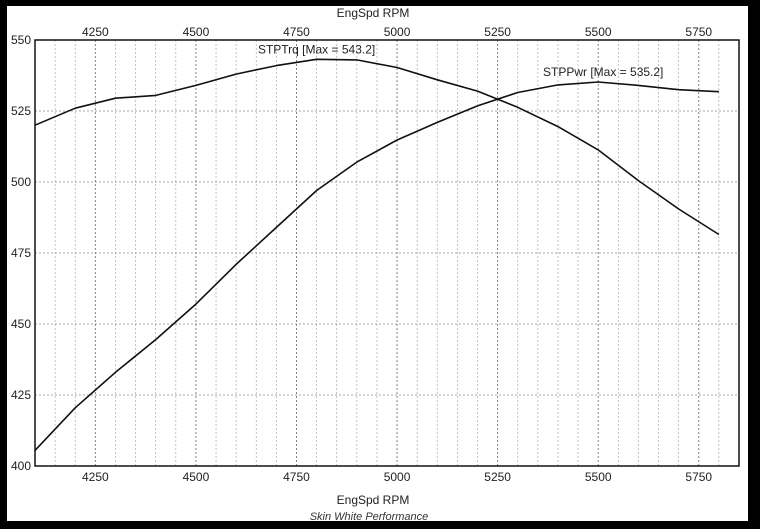  What do you see at coordinates (316, 49) in the screenshot?
I see `torque-series-label: STPTrq [Max = 543.2]` at bounding box center [316, 49].